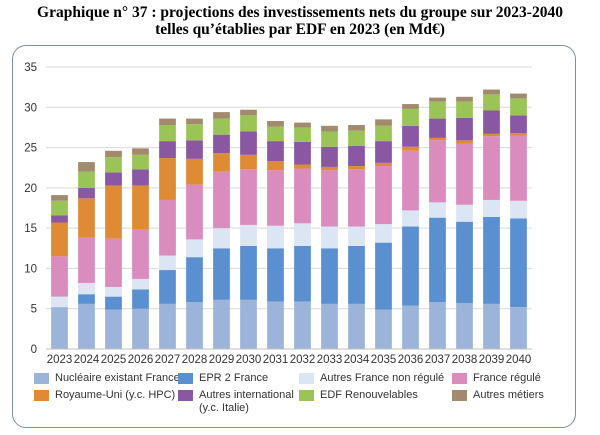 This screenshot has height=435, width=600. What do you see at coordinates (249, 360) in the screenshot?
I see `x-tick-label: 2030` at bounding box center [249, 360].